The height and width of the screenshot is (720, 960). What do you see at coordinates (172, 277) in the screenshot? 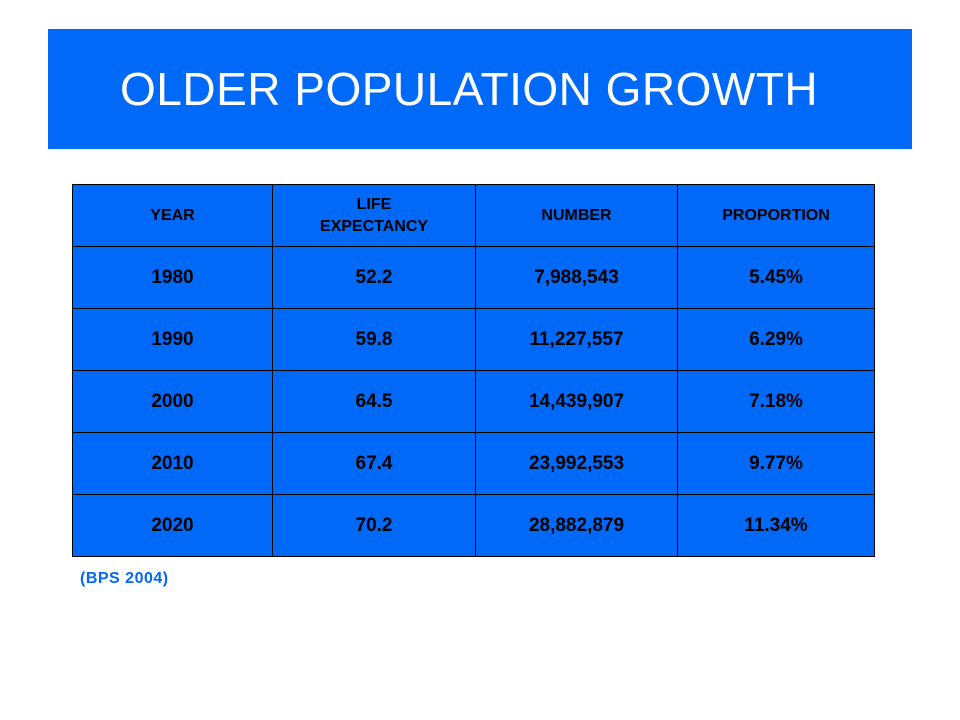
I see `cell-year: 1980` at bounding box center [172, 277].